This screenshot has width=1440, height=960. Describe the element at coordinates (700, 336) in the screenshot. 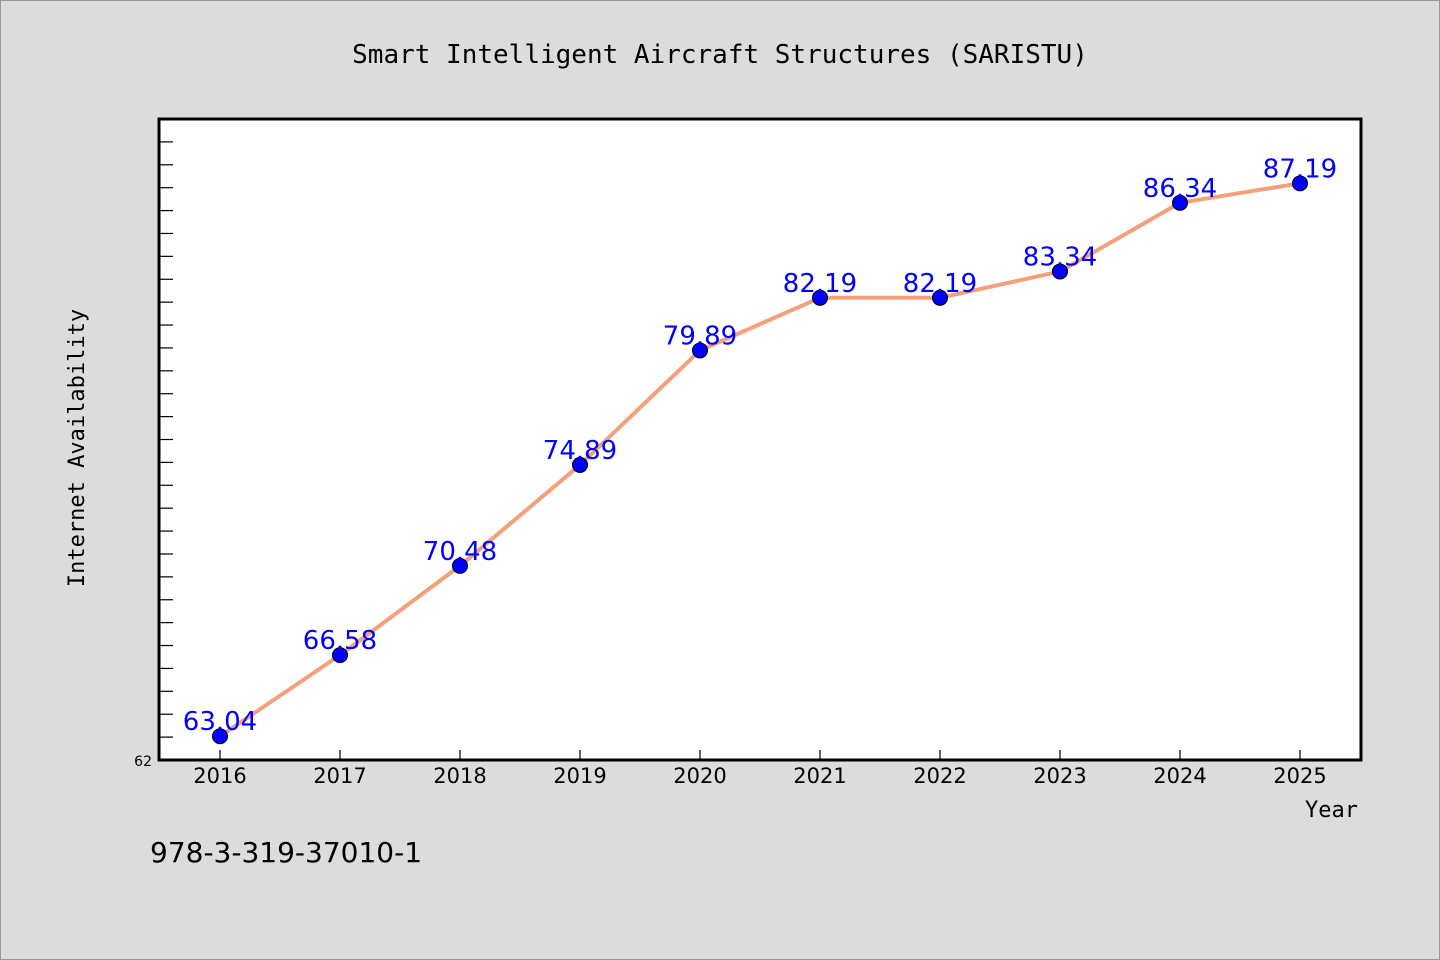

I see `data-label: 79.89` at that location.